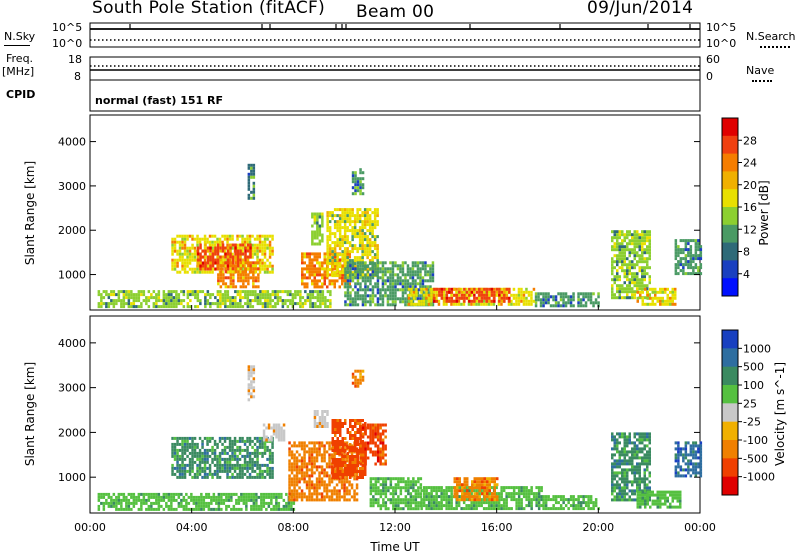  I want to click on power-colorbar: 28 24 20 16 12 8 4, so click(739, 207).